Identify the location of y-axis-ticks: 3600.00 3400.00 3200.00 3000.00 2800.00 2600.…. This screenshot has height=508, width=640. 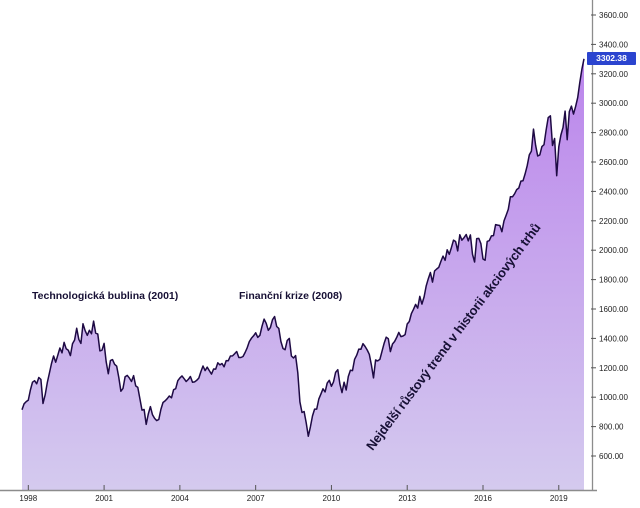
(609, 236).